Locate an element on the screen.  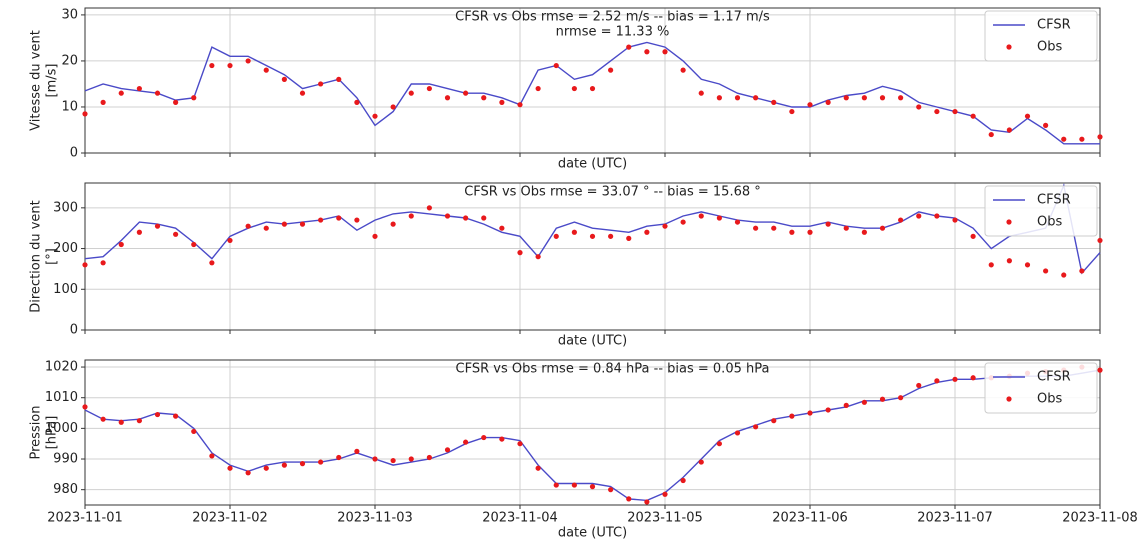
y-axis-label: [°] is located at coordinates (52, 256).